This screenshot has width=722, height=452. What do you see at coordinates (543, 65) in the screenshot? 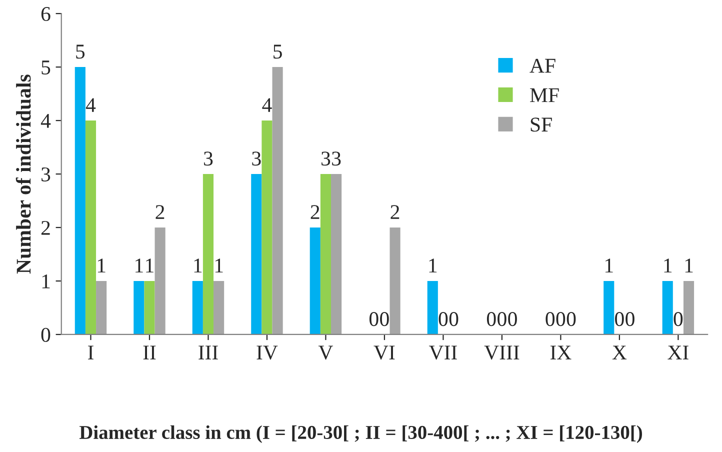
I see `legend-label: AF` at bounding box center [543, 65].